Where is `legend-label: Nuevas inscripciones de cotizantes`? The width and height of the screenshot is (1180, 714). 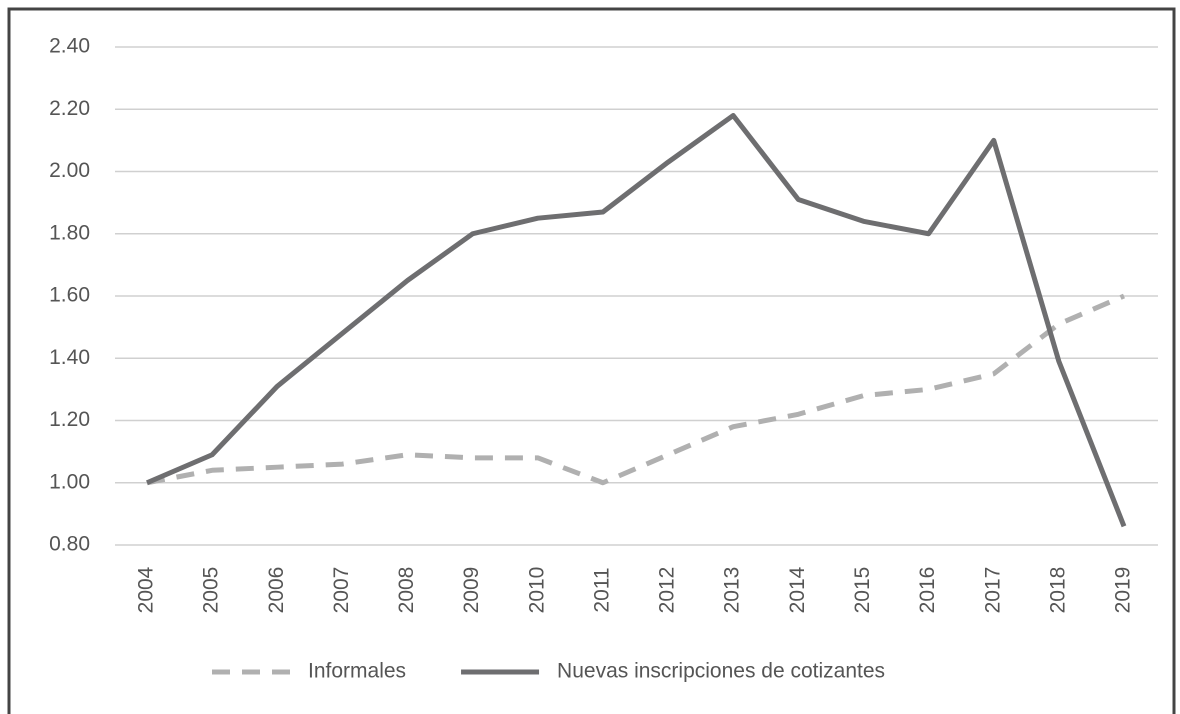
legend-label: Nuevas inscripciones de cotizantes is located at coordinates (721, 671).